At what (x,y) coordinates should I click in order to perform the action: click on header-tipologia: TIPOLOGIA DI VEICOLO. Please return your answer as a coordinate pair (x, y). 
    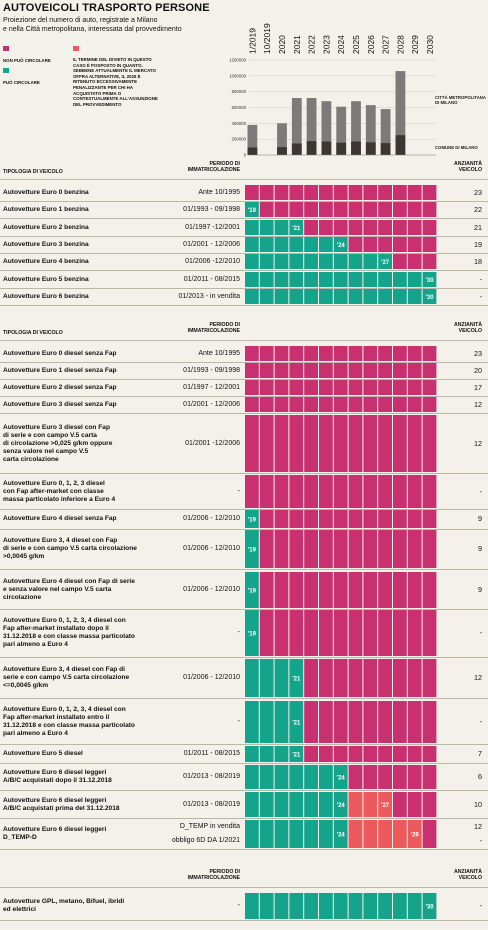
    Looking at the image, I should click on (33, 333).